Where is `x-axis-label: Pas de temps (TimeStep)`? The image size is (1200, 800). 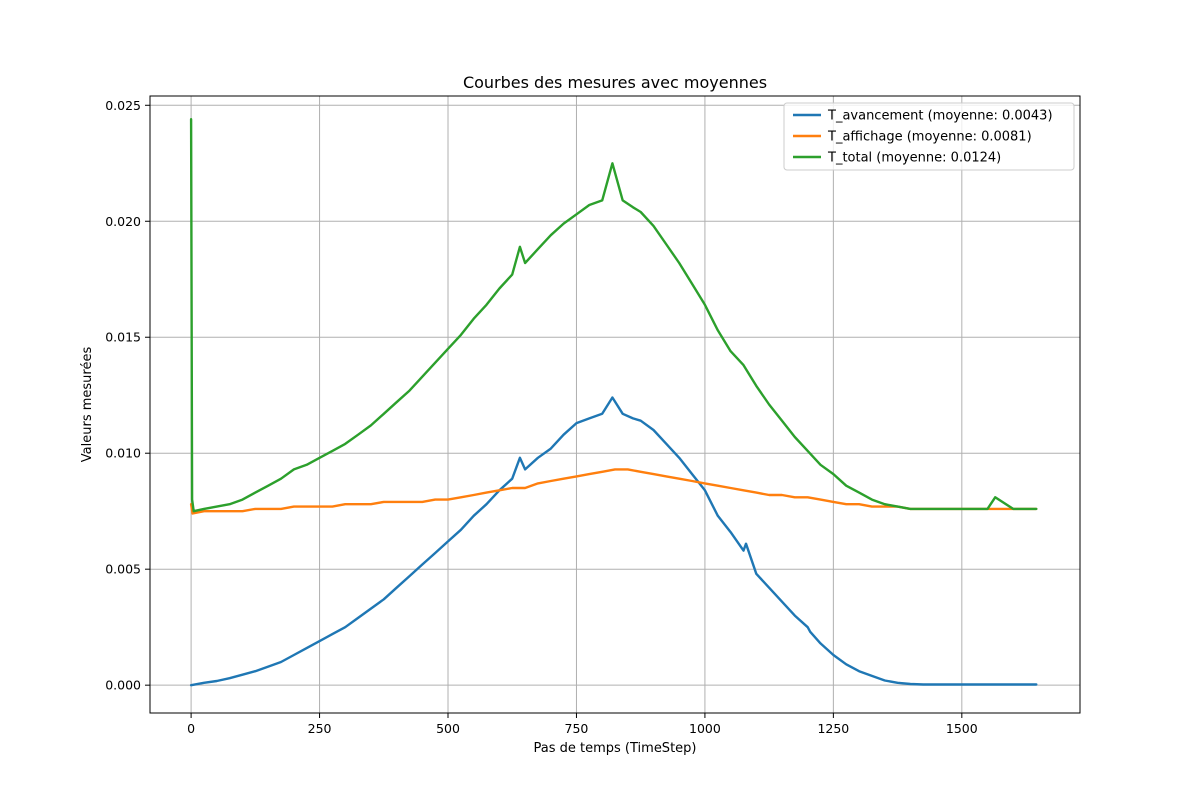 x-axis-label: Pas de temps (TimeStep) is located at coordinates (615, 748).